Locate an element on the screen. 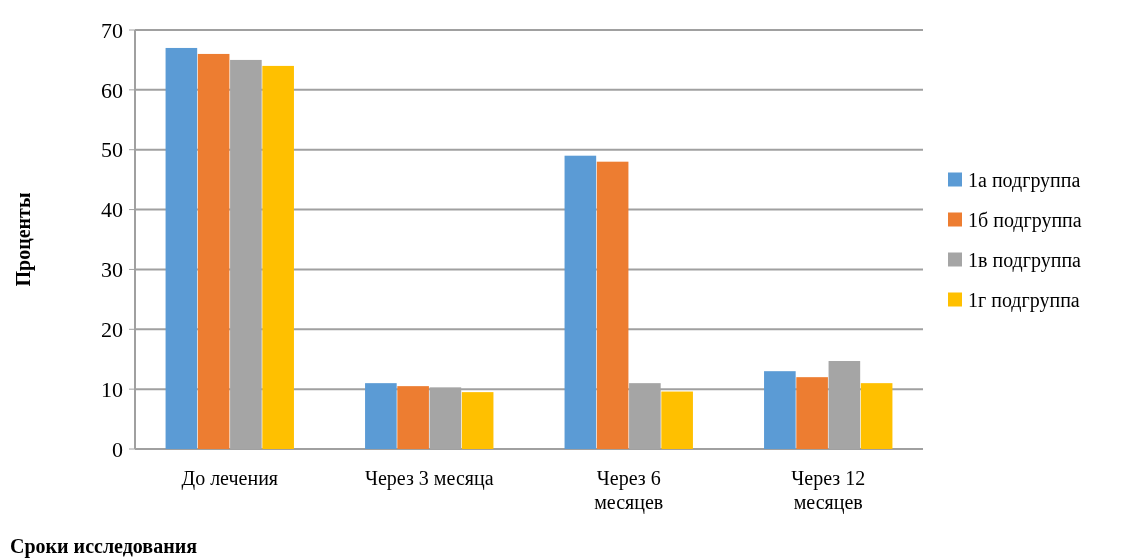 The image size is (1133, 559). legend-label: 1а подгруппа is located at coordinates (1024, 180).